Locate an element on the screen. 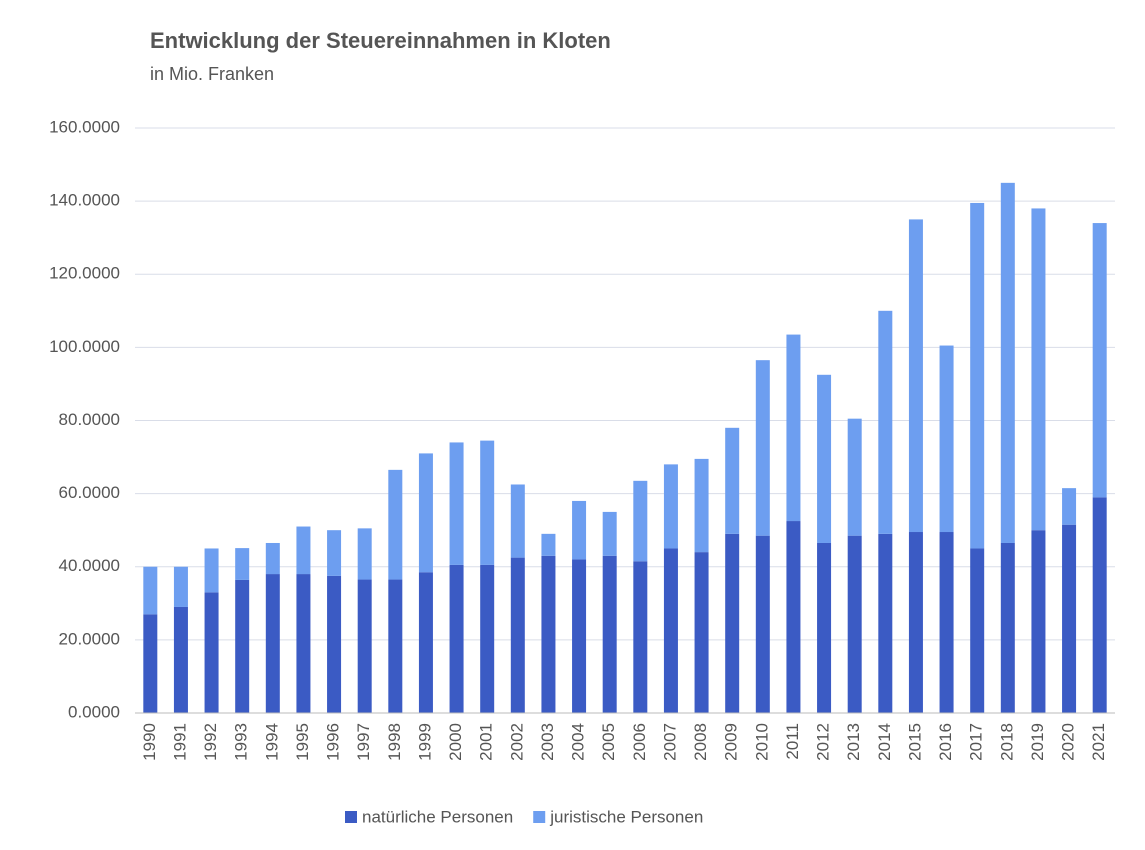 The image size is (1145, 850). x-tick-label: 1999 is located at coordinates (424, 742).